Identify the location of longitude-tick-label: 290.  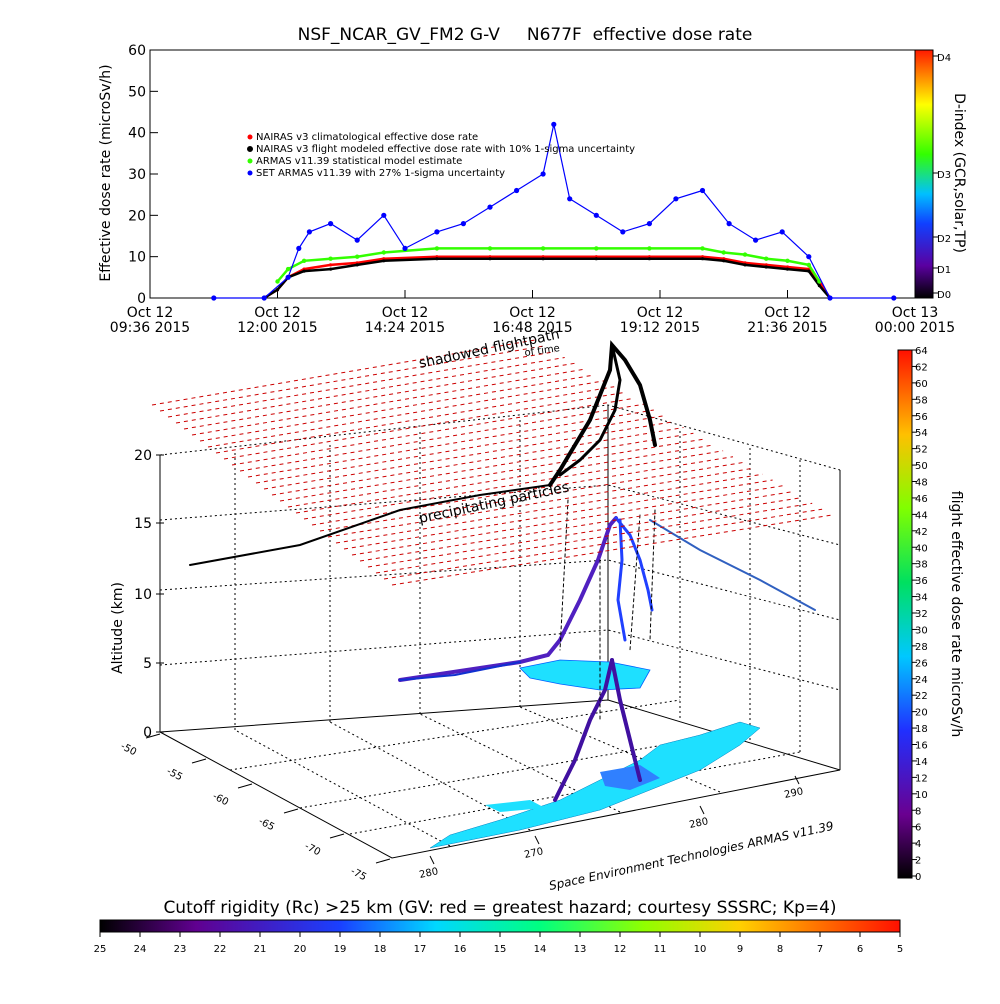
(793, 793).